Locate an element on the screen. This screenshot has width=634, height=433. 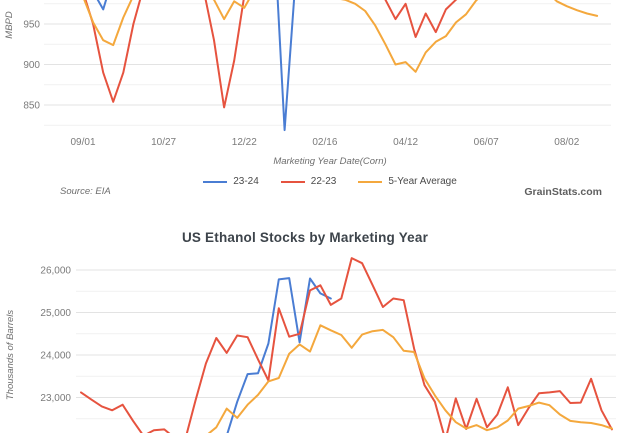
y-tick-label: 24,000 is located at coordinates (55, 356).